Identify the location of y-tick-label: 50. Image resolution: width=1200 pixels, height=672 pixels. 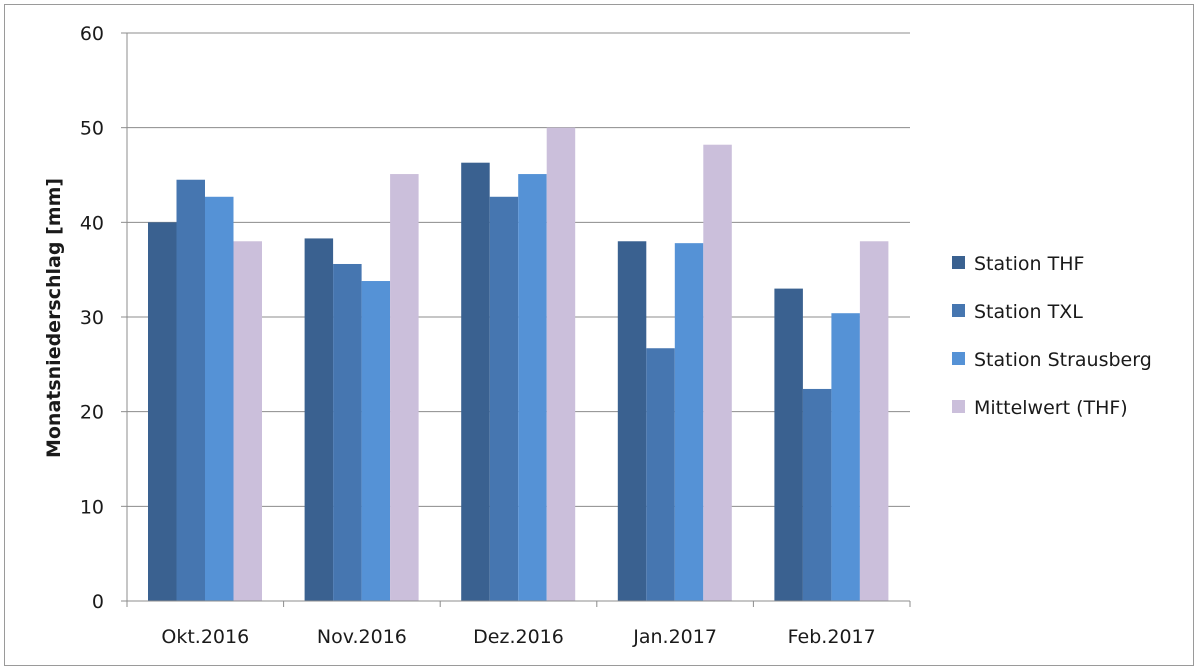
(92, 129).